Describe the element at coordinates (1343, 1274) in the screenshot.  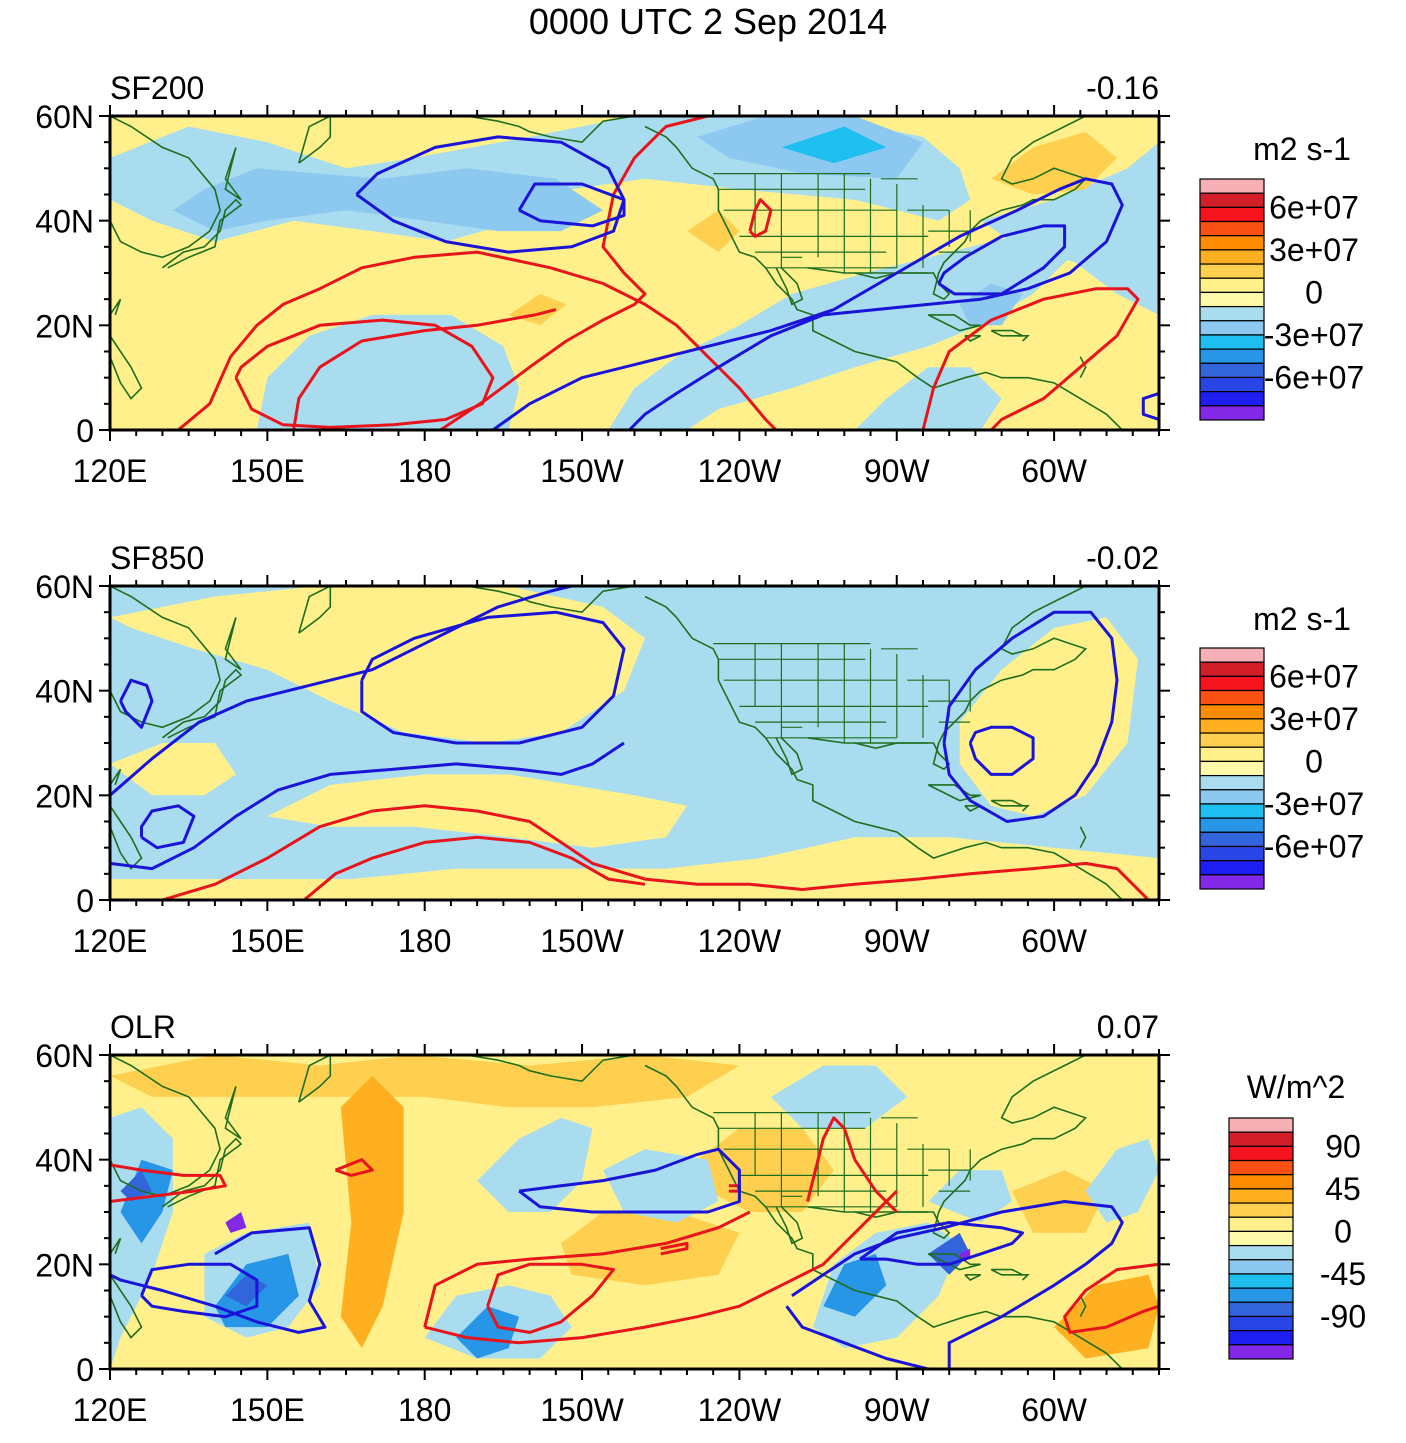
I see `colorbar-label: -45` at that location.